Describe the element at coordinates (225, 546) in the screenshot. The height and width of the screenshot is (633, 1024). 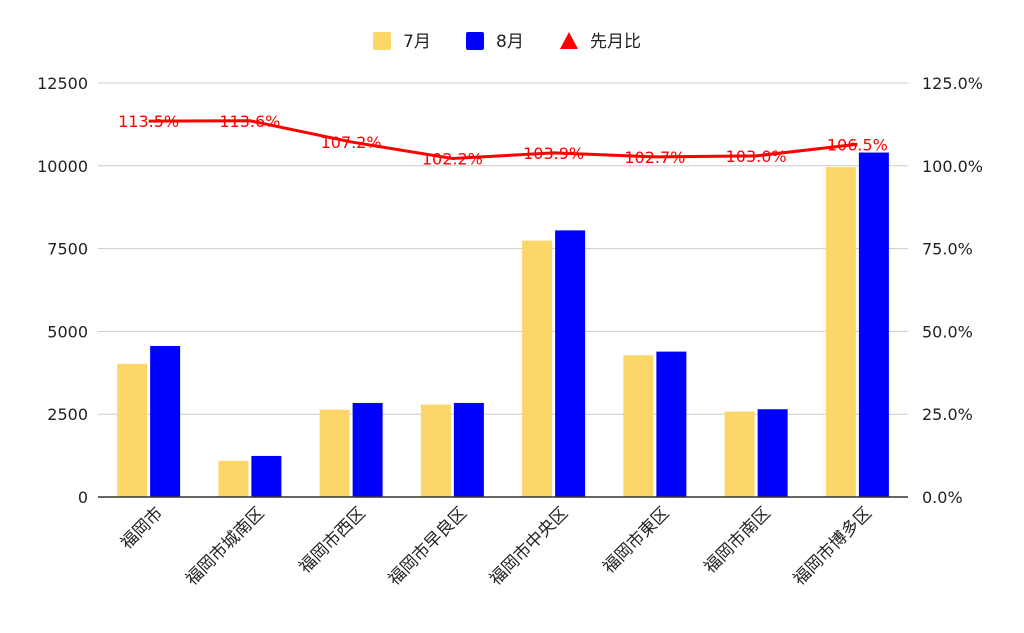
I see `category-label: 福岡市城南区` at that location.